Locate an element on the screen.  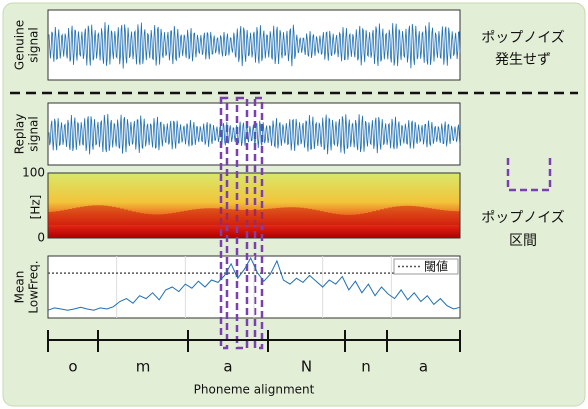
phoneme-label: N is located at coordinates (306, 367).